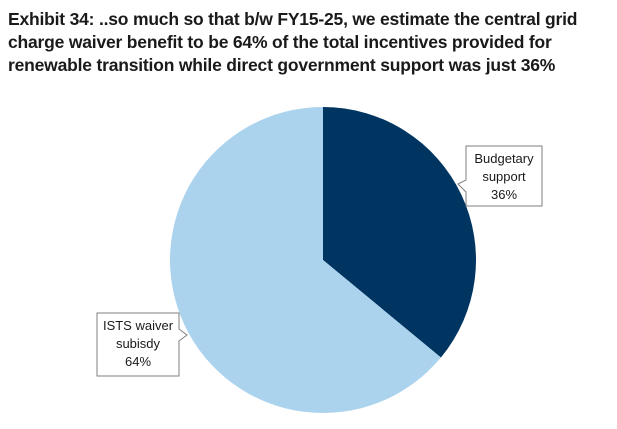 Image resolution: width=617 pixels, height=429 pixels. I want to click on slice-label-line-0-1: support, so click(504, 176).